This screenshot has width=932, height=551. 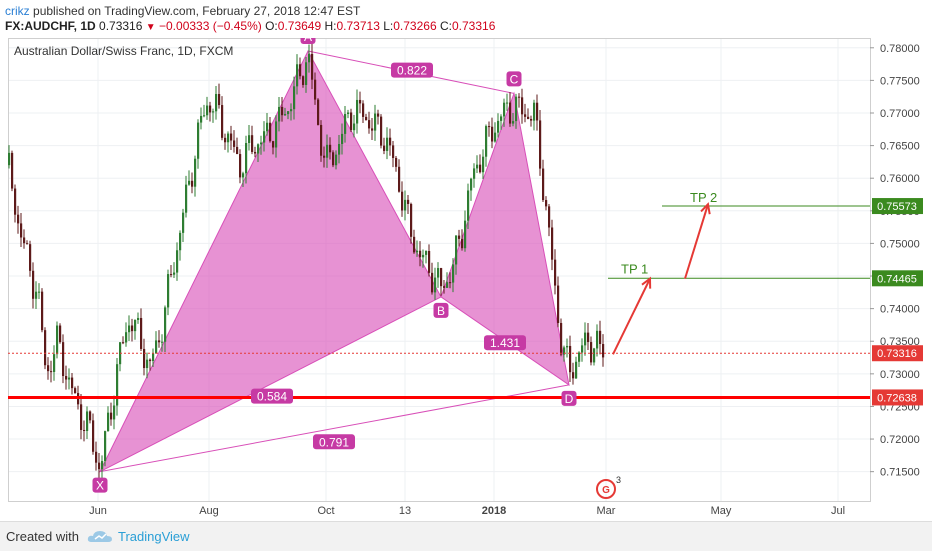 I want to click on price-label: 0.72638, so click(x=897, y=398).